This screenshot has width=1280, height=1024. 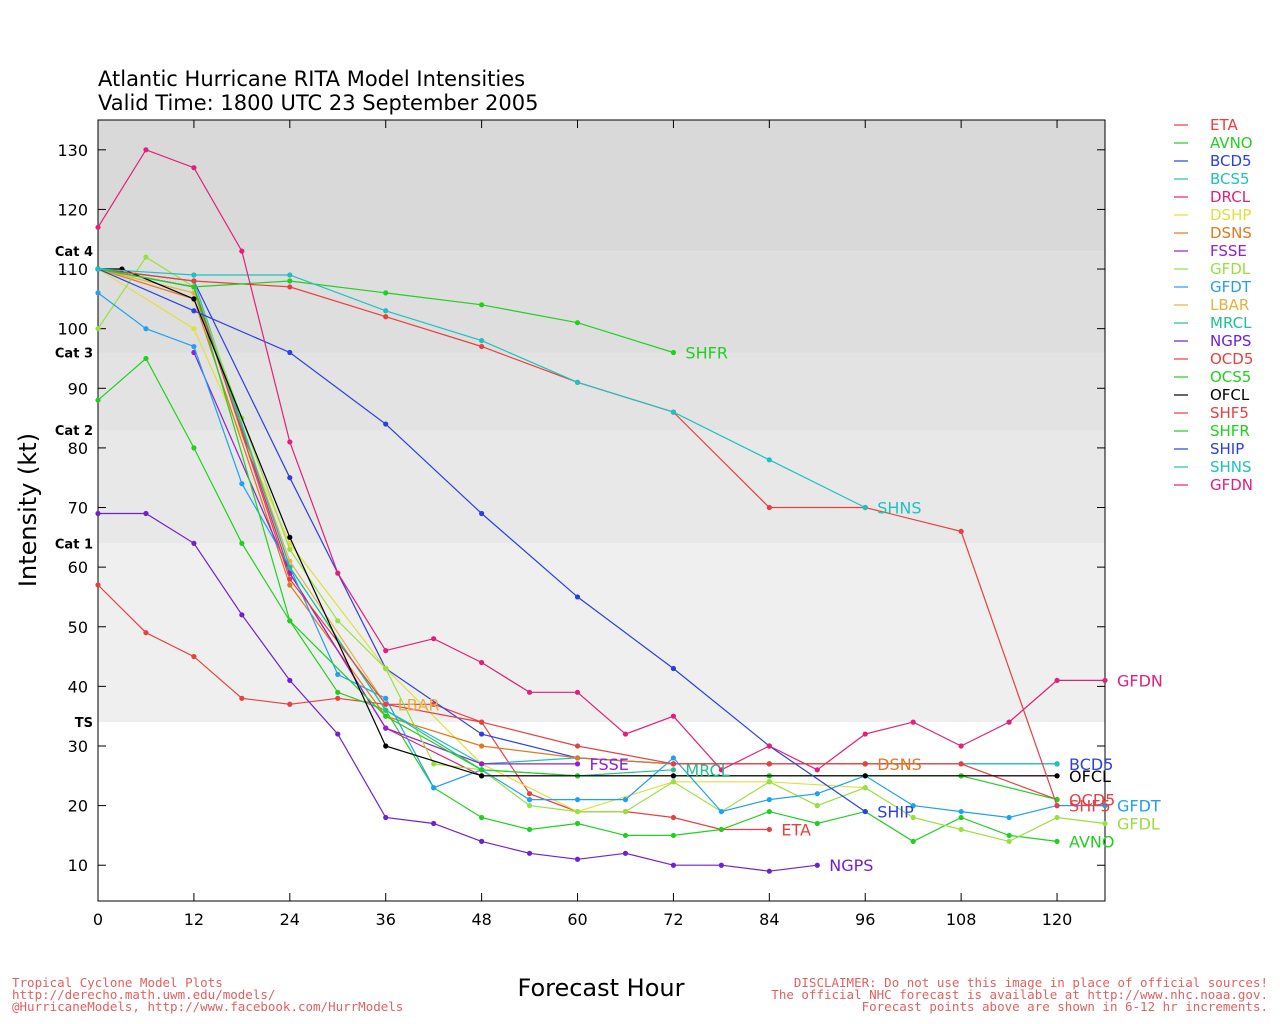 I want to click on legend-item: BCS5, so click(x=1212, y=179).